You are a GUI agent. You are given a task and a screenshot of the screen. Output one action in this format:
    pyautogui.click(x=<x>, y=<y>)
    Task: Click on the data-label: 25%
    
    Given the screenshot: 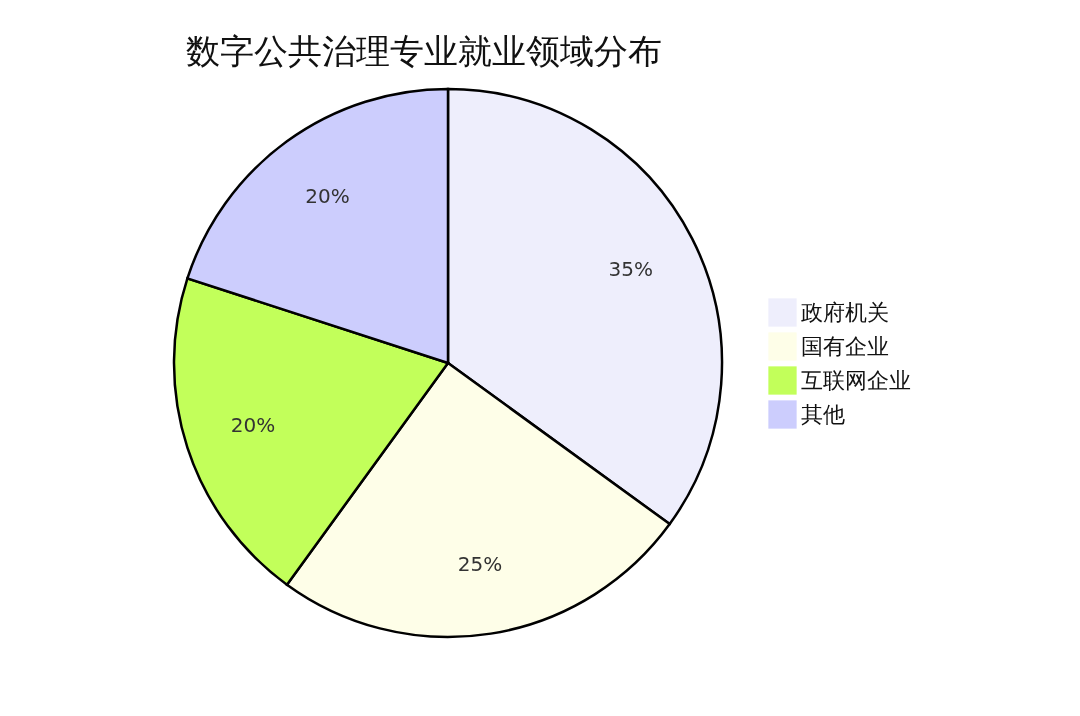 What is the action you would take?
    pyautogui.click(x=480, y=564)
    